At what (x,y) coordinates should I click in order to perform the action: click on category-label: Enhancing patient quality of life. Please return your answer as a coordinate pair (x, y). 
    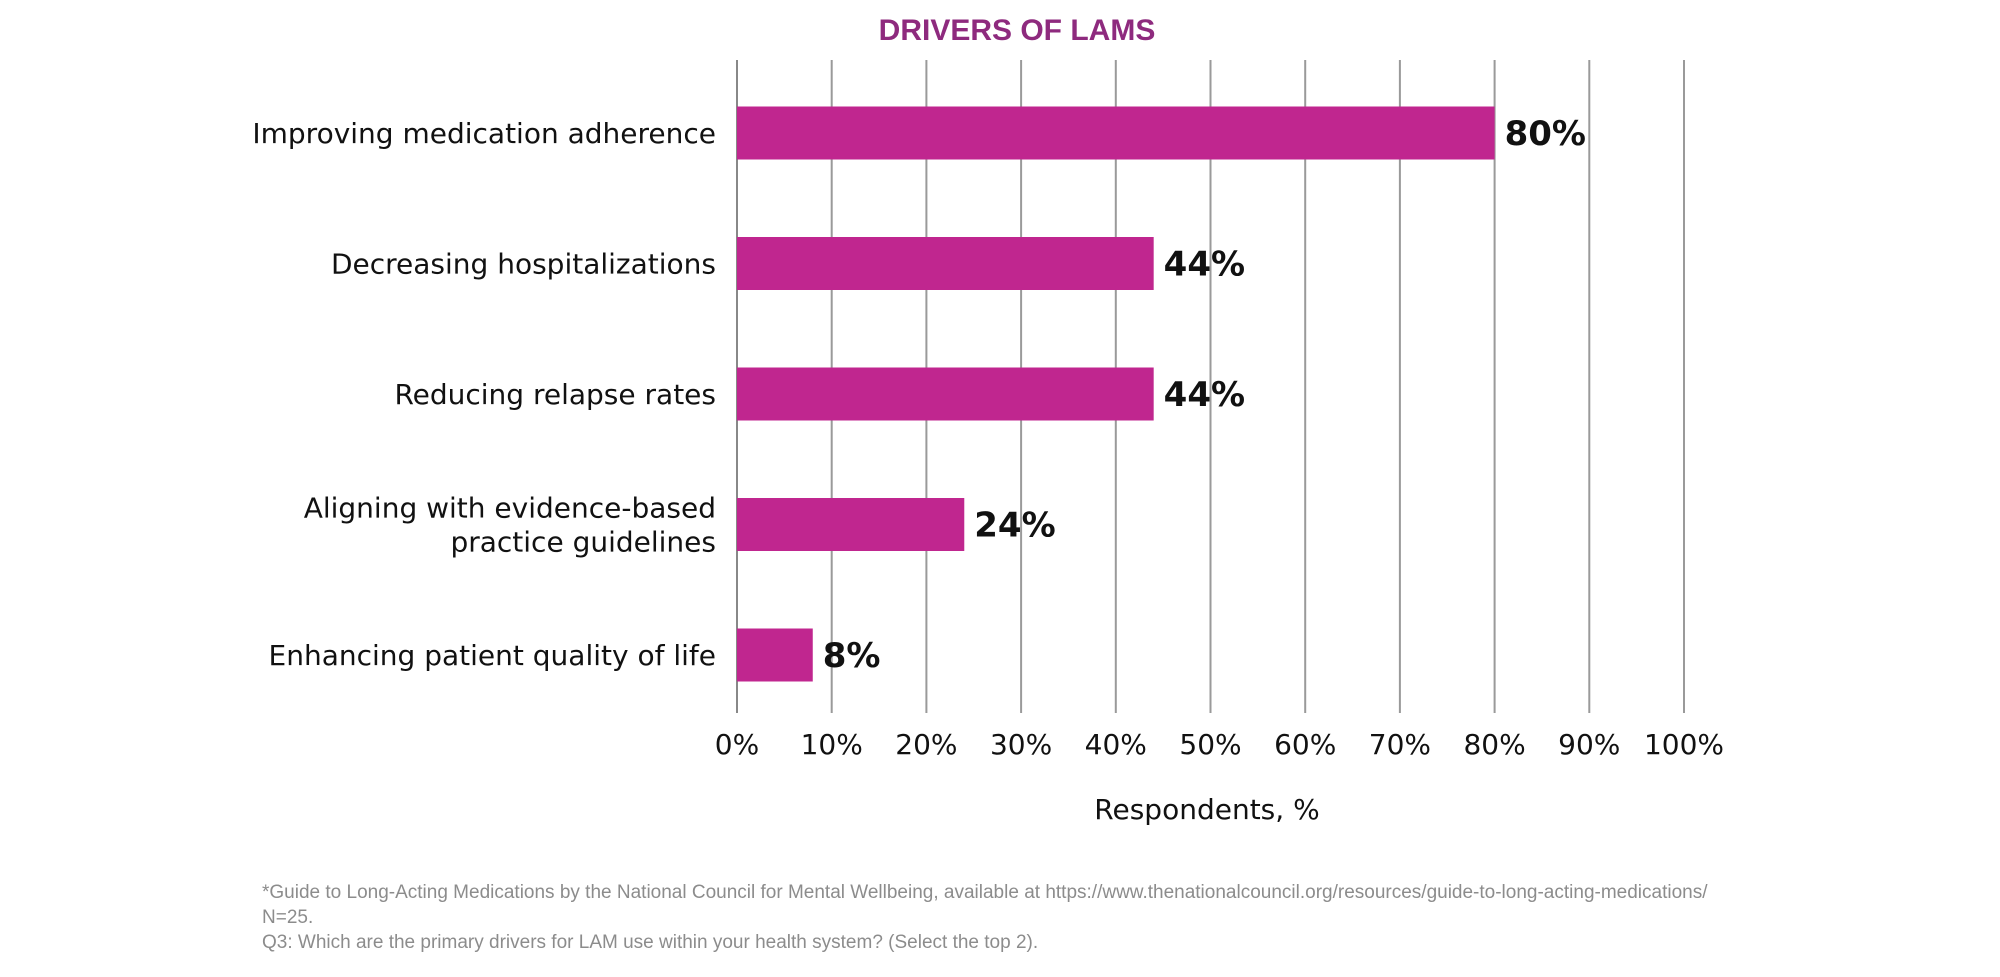
    Looking at the image, I should click on (492, 655).